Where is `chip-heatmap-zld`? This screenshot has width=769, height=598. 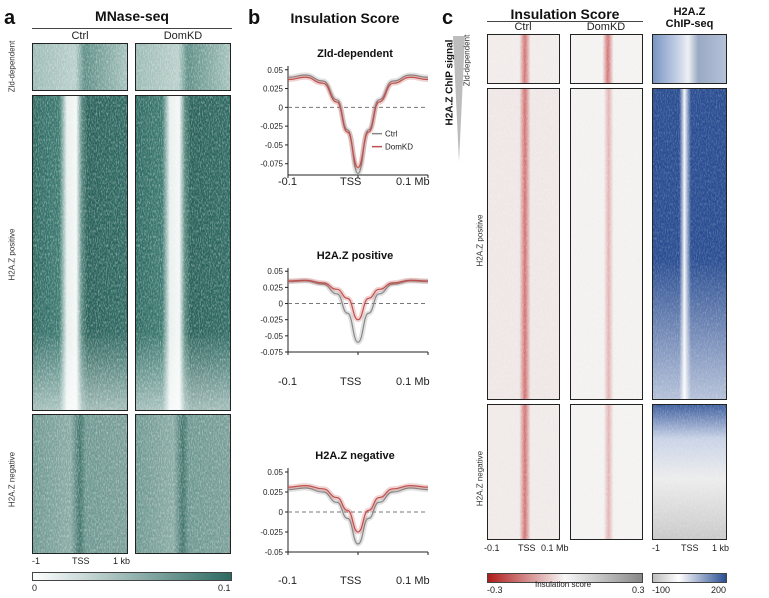
chip-heatmap-zld is located at coordinates (689, 59).